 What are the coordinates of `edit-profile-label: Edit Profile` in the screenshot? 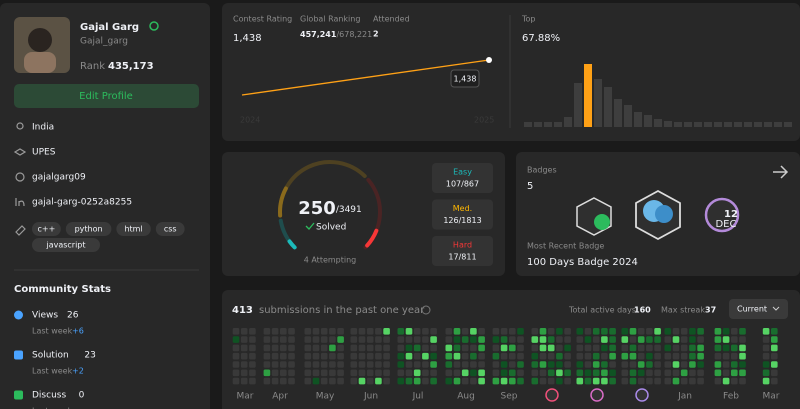 It's located at (106, 96).